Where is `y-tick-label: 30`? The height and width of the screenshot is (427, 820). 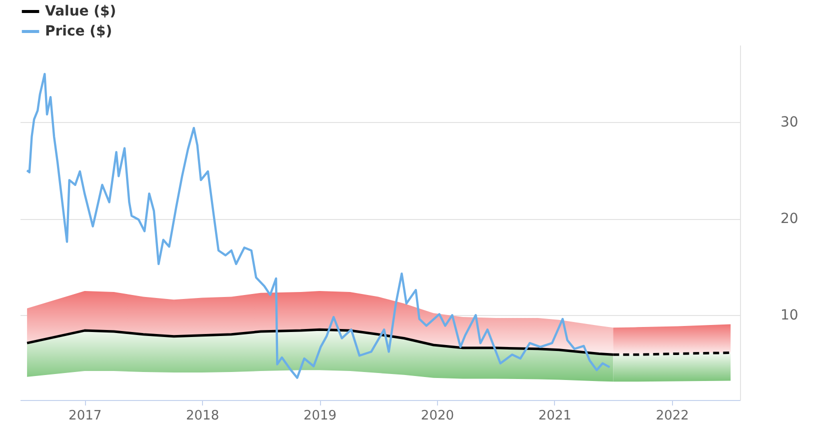
y-tick-label: 30 is located at coordinates (789, 122).